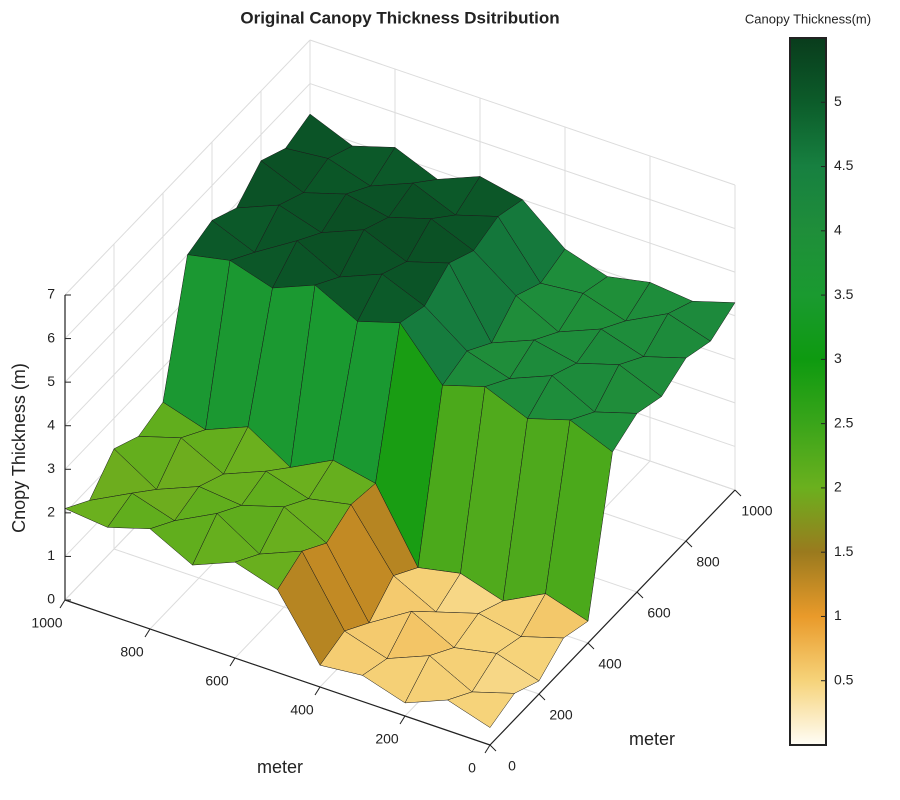  I want to click on z-tick-label: 6, so click(51, 337).